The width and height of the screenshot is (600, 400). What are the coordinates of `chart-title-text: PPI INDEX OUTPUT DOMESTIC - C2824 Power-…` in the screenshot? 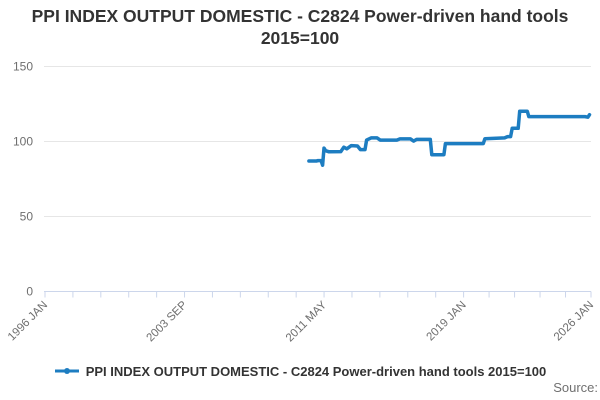 It's located at (300, 27).